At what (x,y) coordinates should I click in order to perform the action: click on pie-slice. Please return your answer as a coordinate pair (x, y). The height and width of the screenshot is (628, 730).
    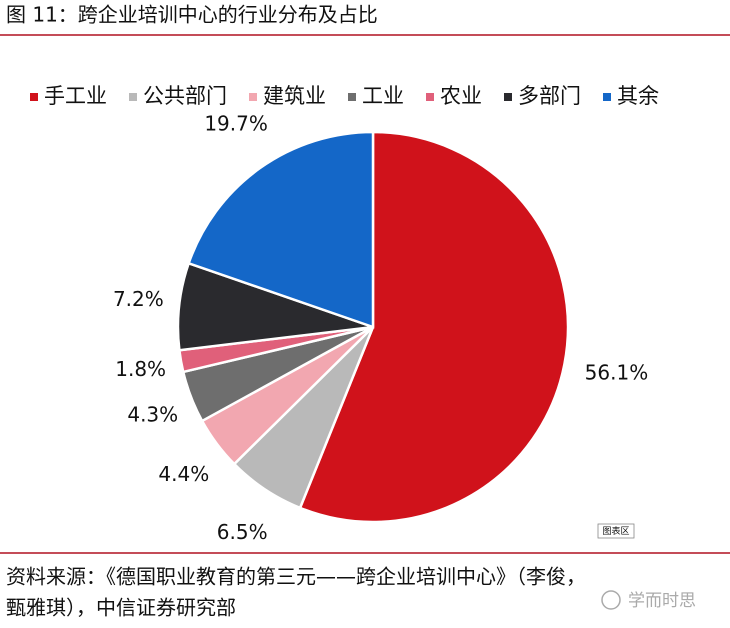
    Looking at the image, I should click on (281, 229).